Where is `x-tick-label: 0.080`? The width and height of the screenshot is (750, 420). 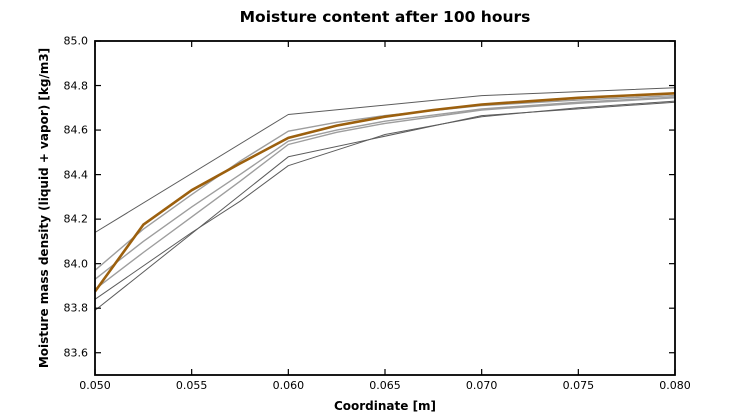
x-tick-label: 0.080 is located at coordinates (675, 385).